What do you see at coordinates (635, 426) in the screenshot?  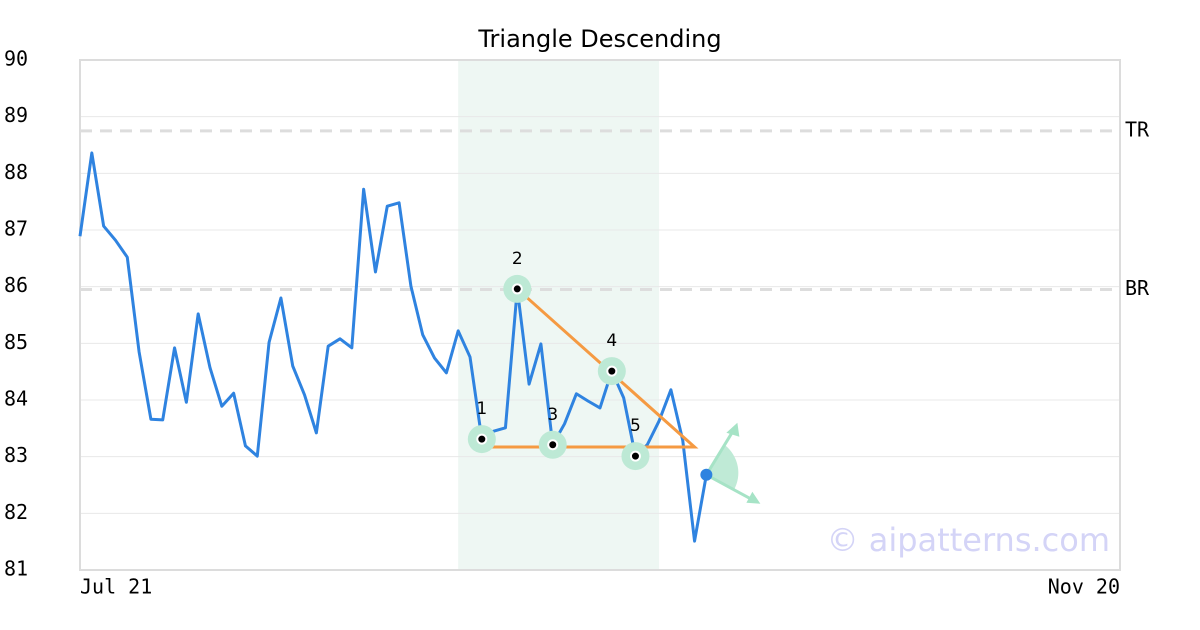 I see `pattern-label: 5` at bounding box center [635, 426].